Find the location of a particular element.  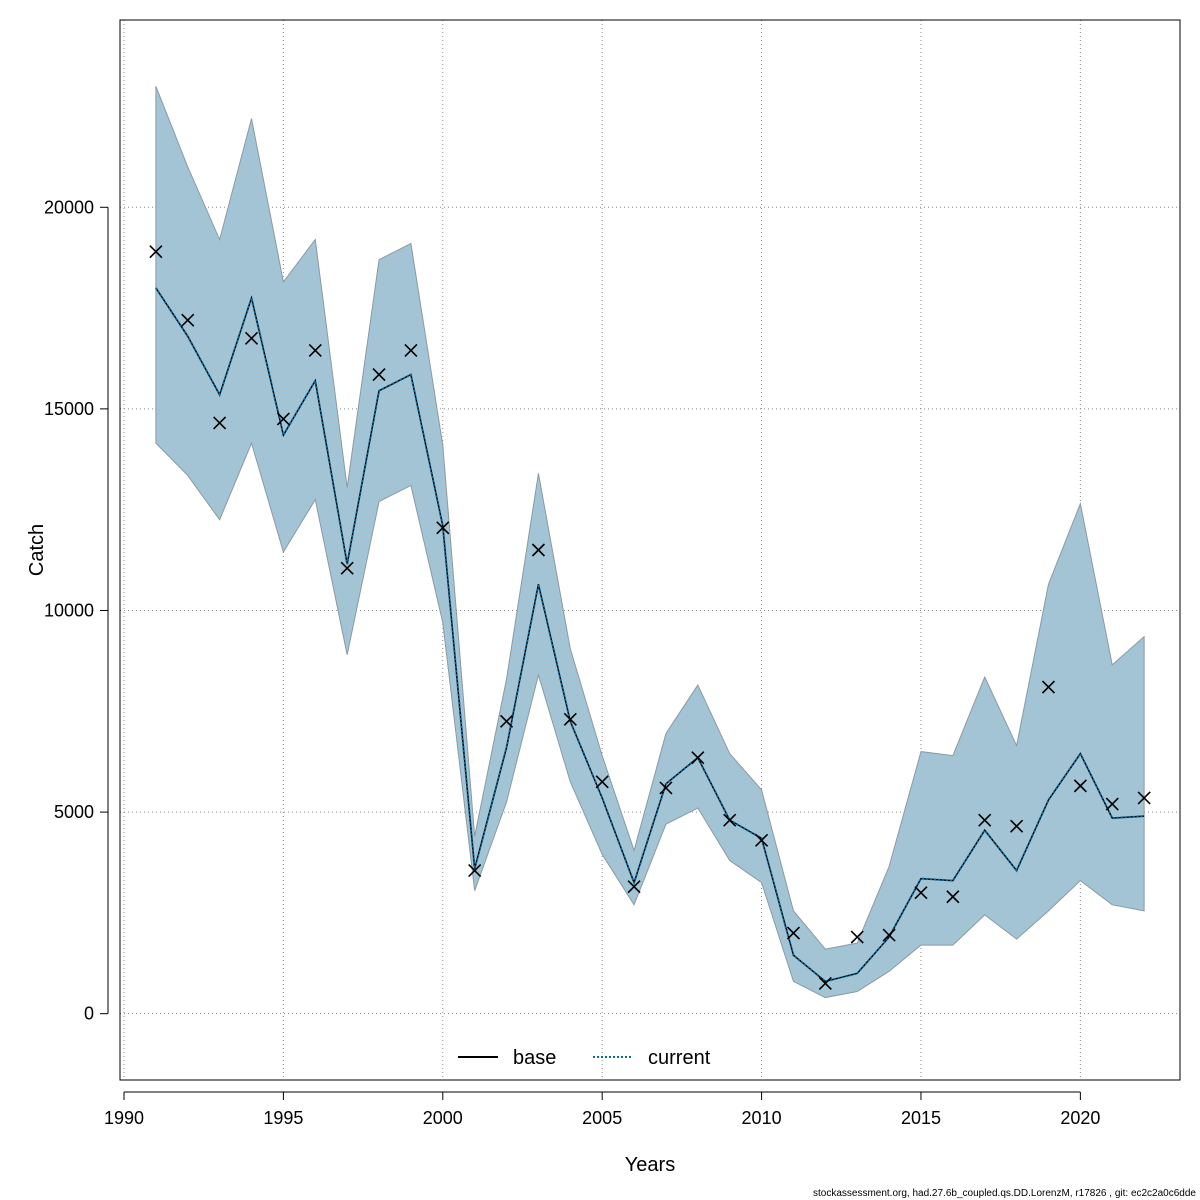

observed-point-1998 is located at coordinates (379, 375).